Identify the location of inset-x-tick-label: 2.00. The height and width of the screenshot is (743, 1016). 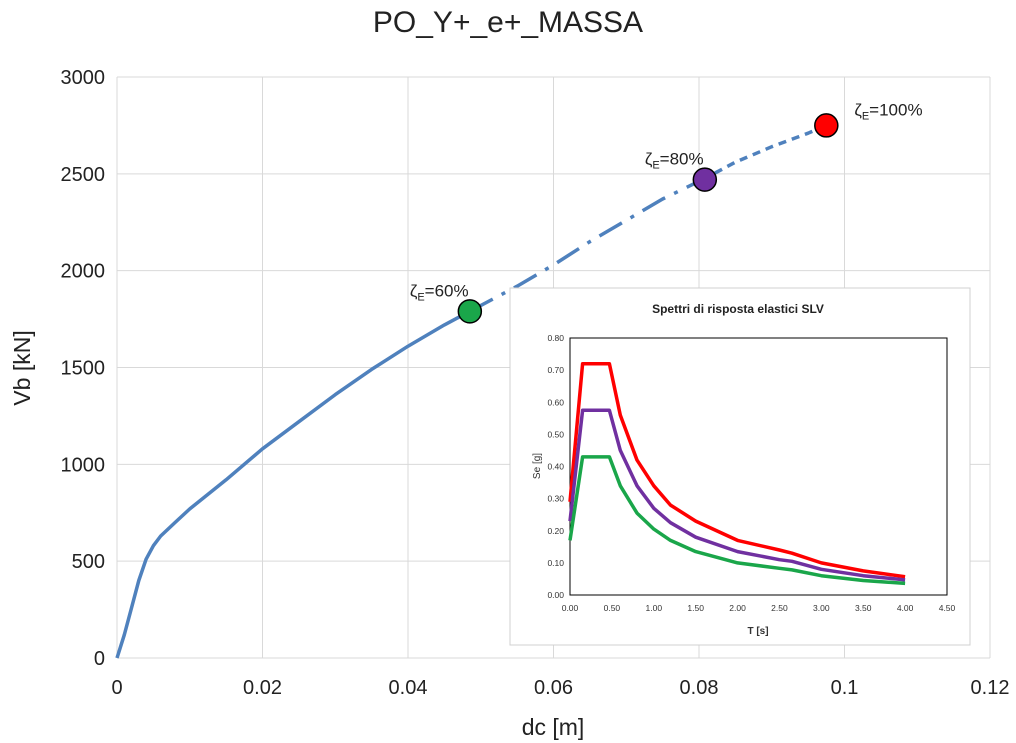
(737, 608).